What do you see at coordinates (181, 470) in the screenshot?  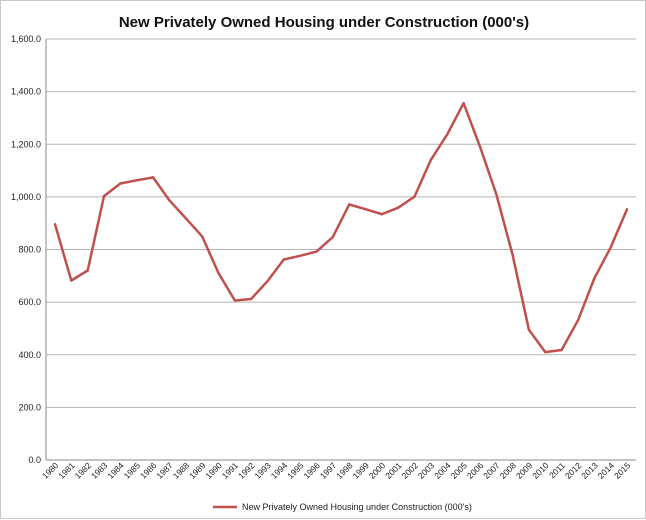 I see `x-tick-label: 1988` at bounding box center [181, 470].